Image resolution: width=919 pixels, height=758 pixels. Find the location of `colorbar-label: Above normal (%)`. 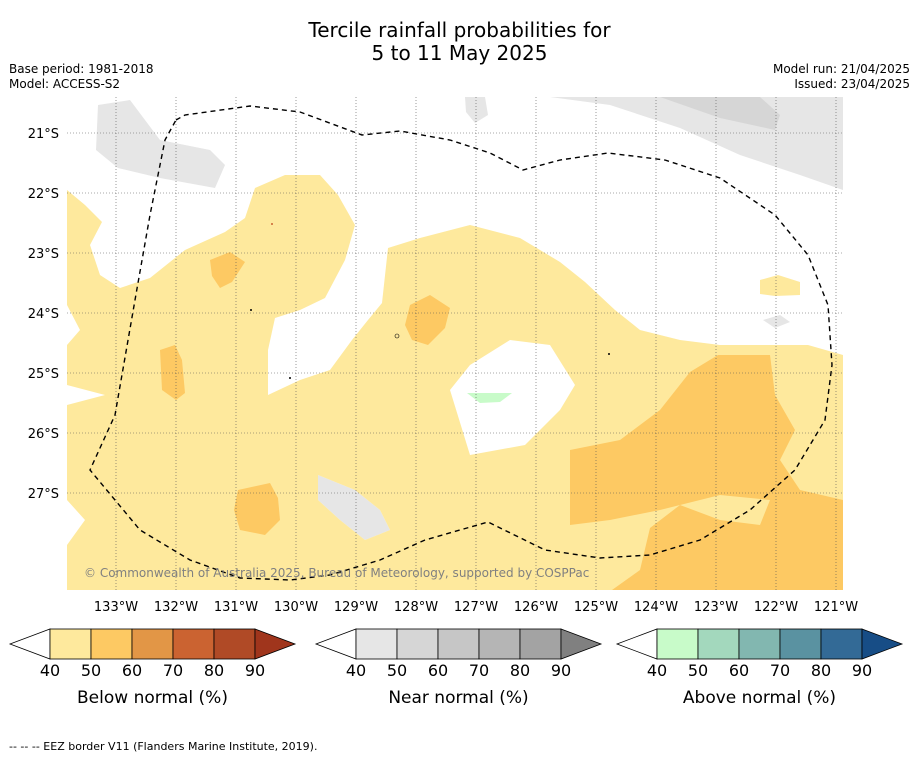

colorbar-label: Above normal (%) is located at coordinates (759, 698).